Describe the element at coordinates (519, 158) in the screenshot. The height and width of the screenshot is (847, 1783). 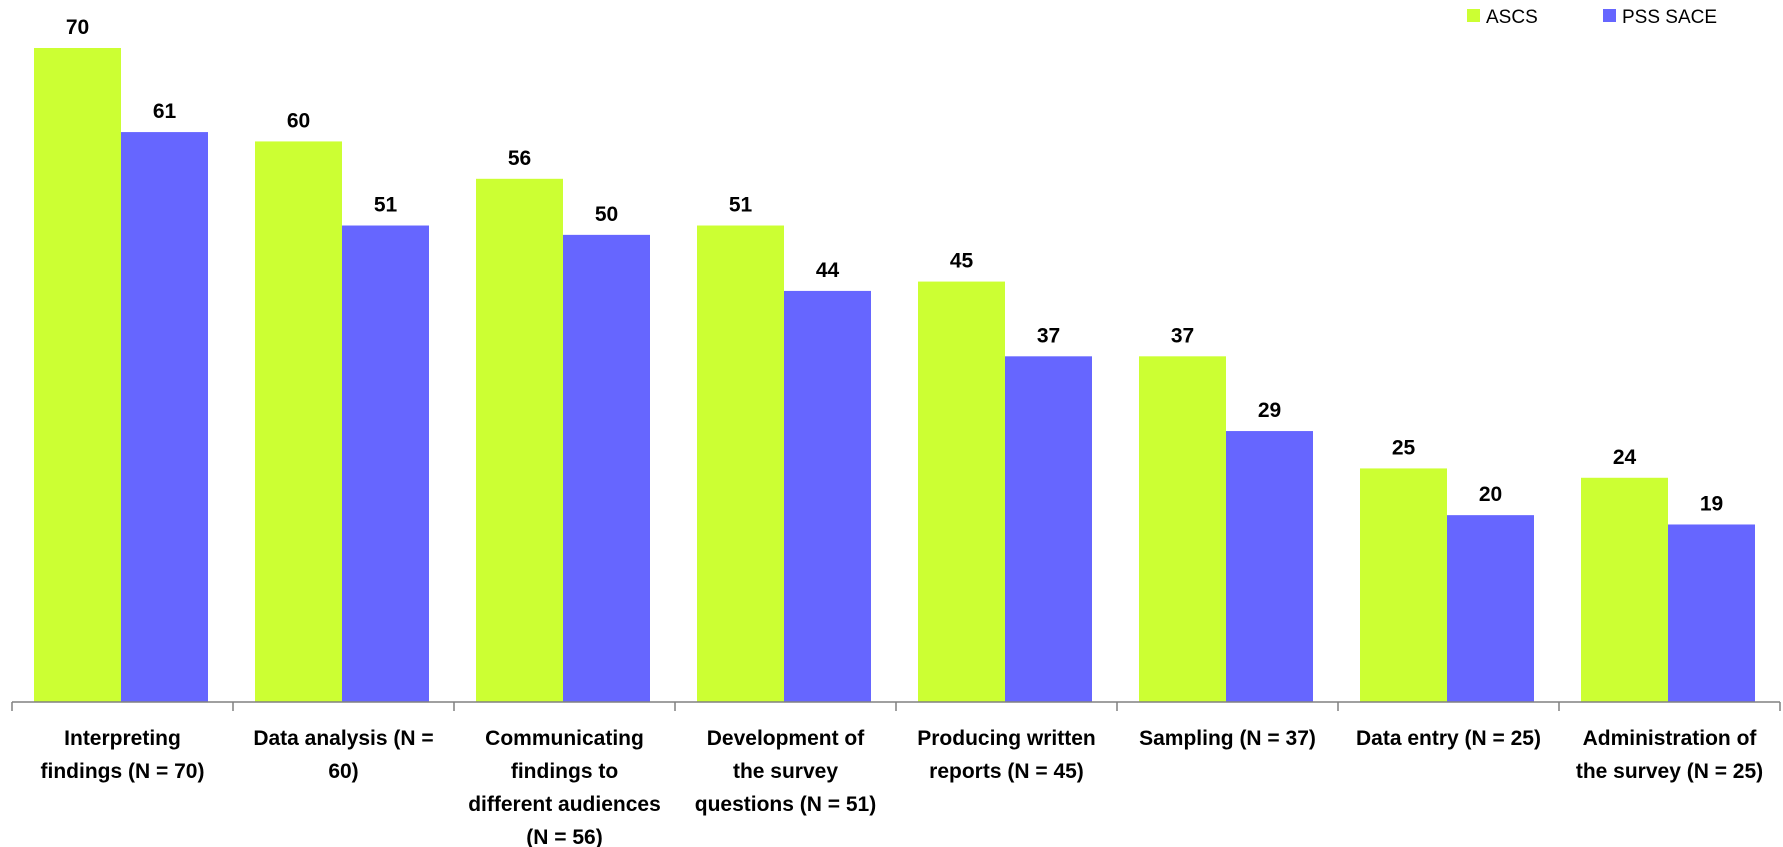
I see `data-label-ascs-3: 56` at that location.